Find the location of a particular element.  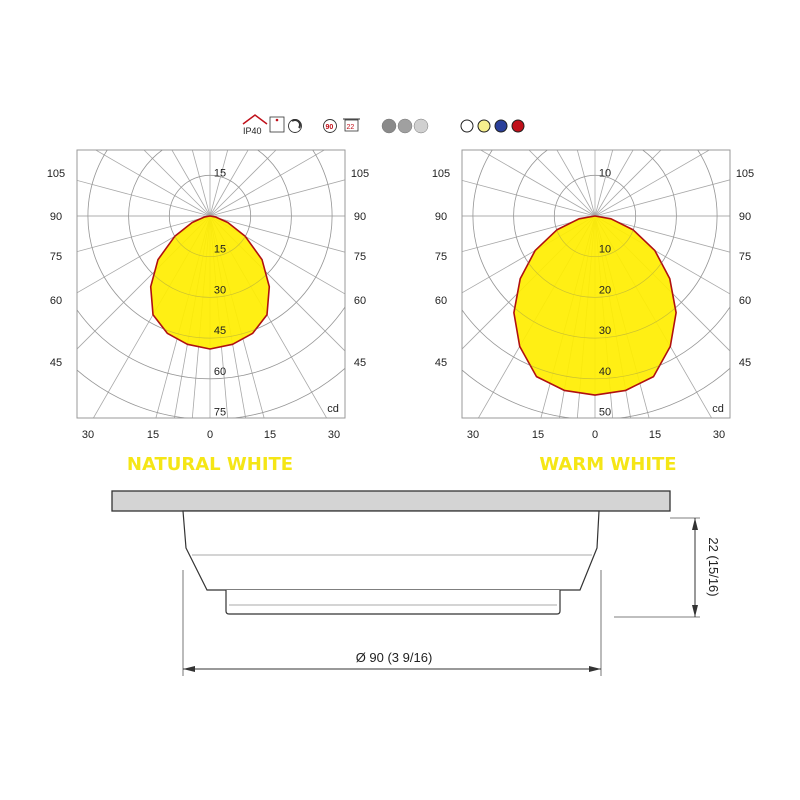

diameter-label: Ø 90 (3 9/16) is located at coordinates (394, 657).